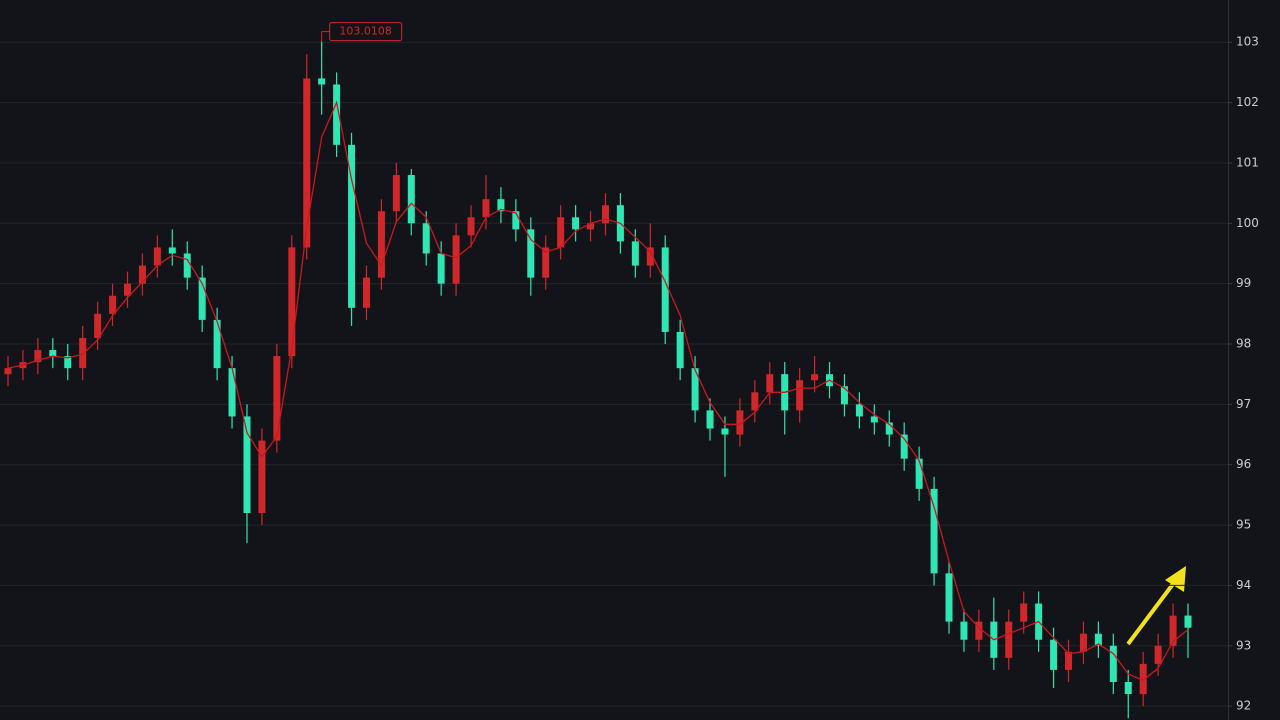  What do you see at coordinates (1243, 706) in the screenshot?
I see `y-tick-label: 92` at bounding box center [1243, 706].